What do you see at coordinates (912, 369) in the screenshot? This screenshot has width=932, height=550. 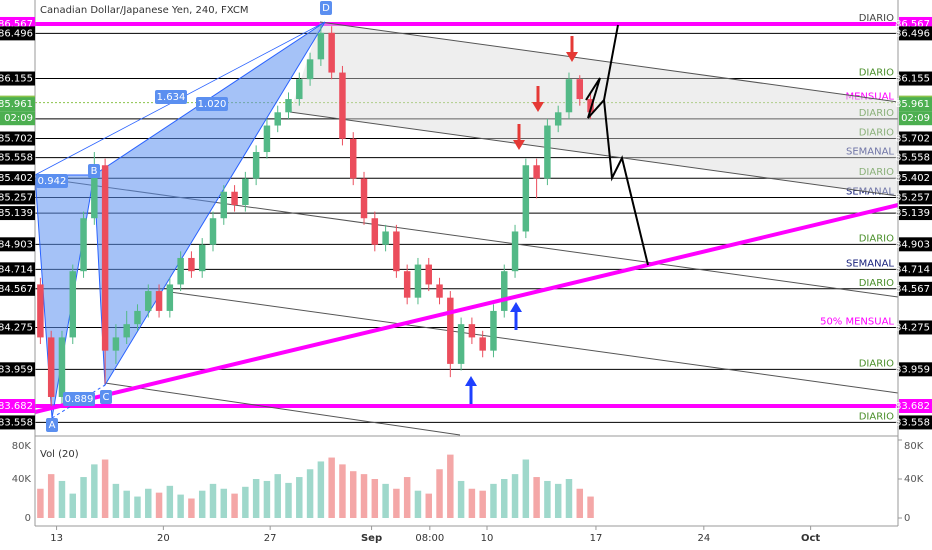 I see `y-tick-label: 83.959` at bounding box center [912, 369].